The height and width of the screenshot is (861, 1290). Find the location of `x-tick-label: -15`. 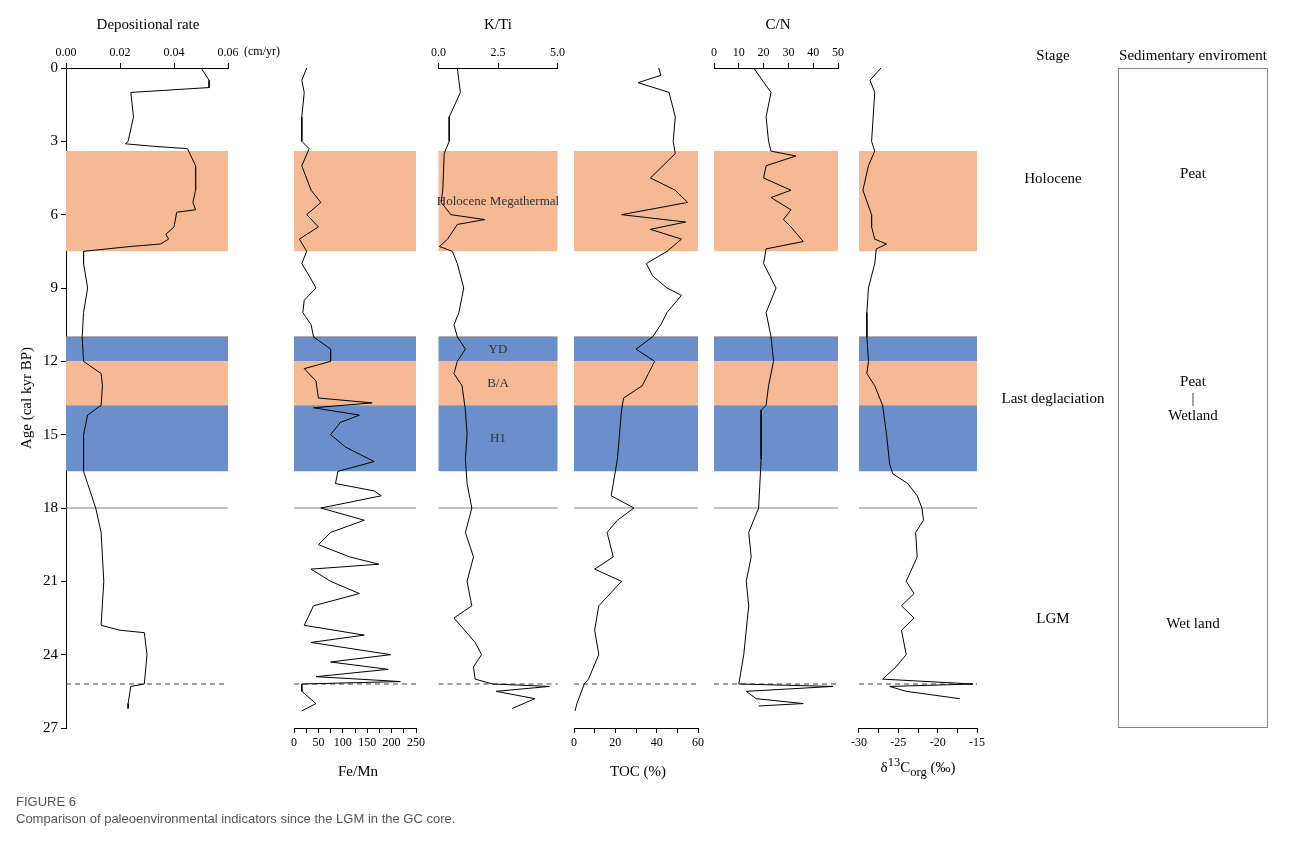

x-tick-label: -15 is located at coordinates (977, 742).